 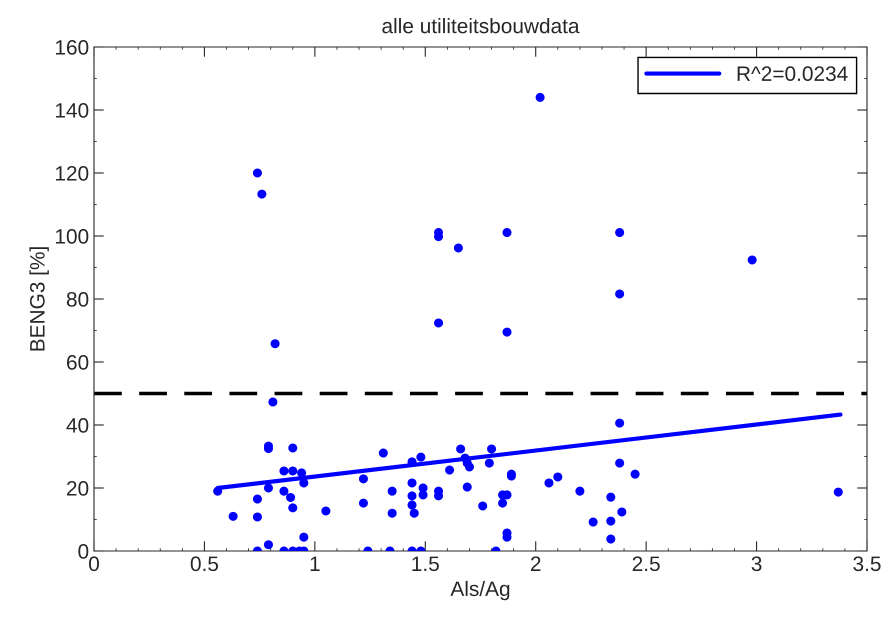 I want to click on x-tick-label: 0, so click(x=94, y=564).